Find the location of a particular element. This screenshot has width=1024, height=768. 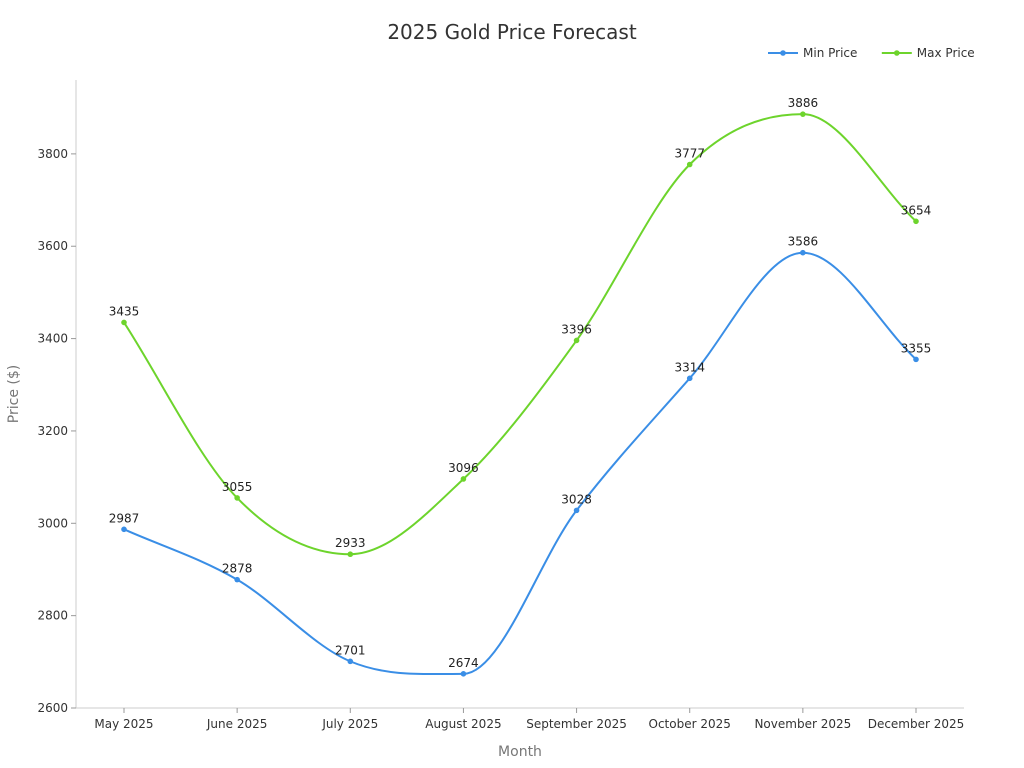

data-label: 3777 is located at coordinates (689, 154).